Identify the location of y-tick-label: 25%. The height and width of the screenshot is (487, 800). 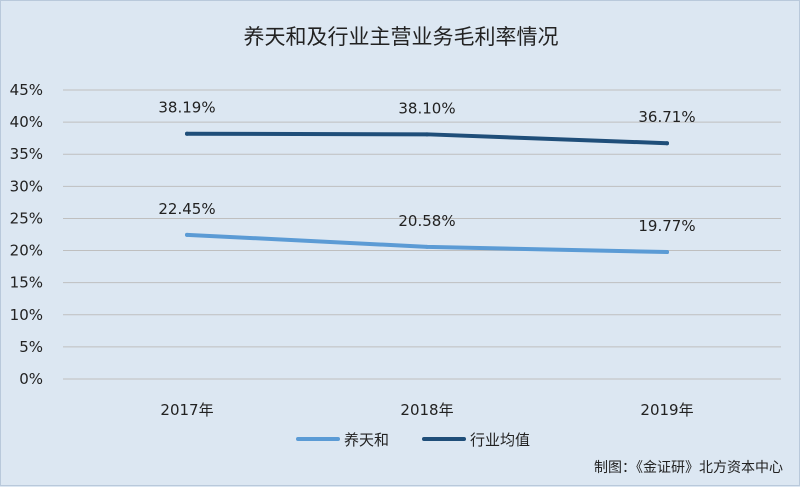
(26, 218).